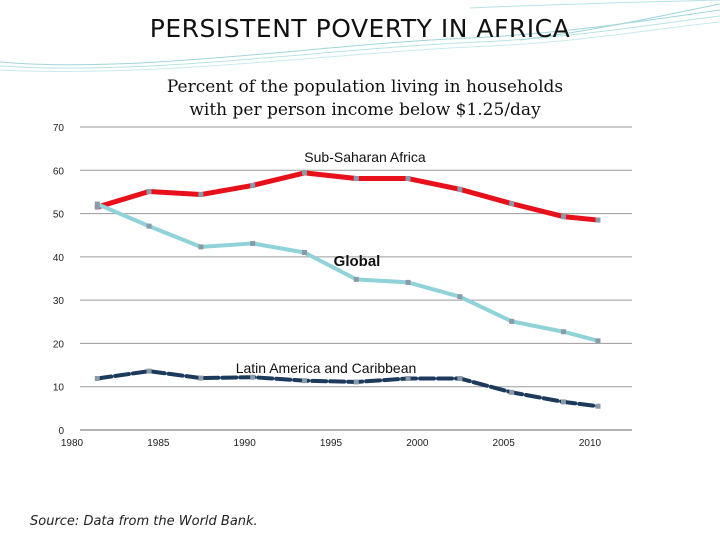 This screenshot has width=720, height=540. Describe the element at coordinates (365, 157) in the screenshot. I see `series-label-sub-saharan: Sub-Saharan Africa` at that location.